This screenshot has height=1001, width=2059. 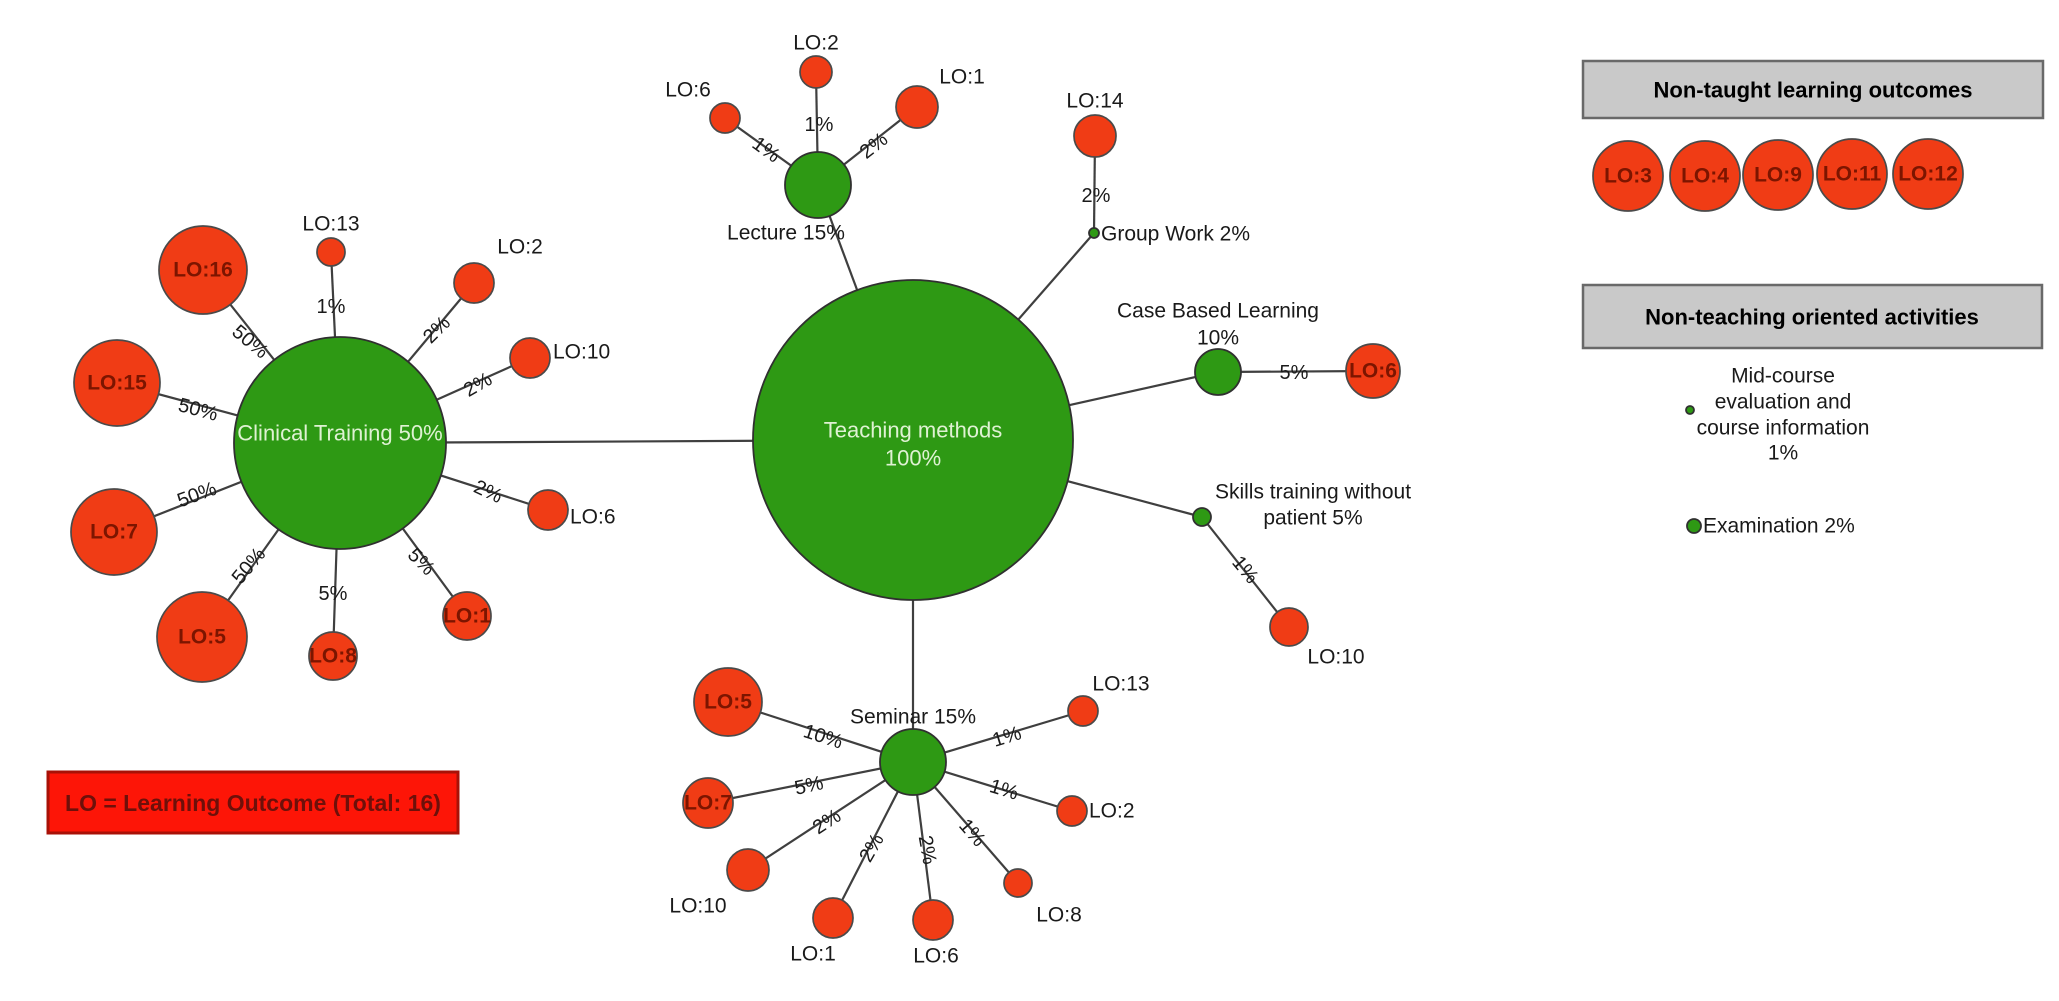 I want to click on skills-label-line2: patient 5%, so click(x=1312, y=518).